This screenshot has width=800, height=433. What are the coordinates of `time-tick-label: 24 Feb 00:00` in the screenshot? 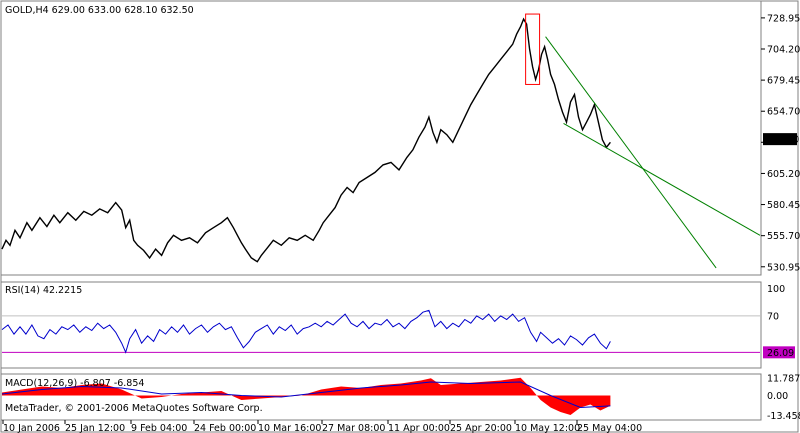 It's located at (225, 428).